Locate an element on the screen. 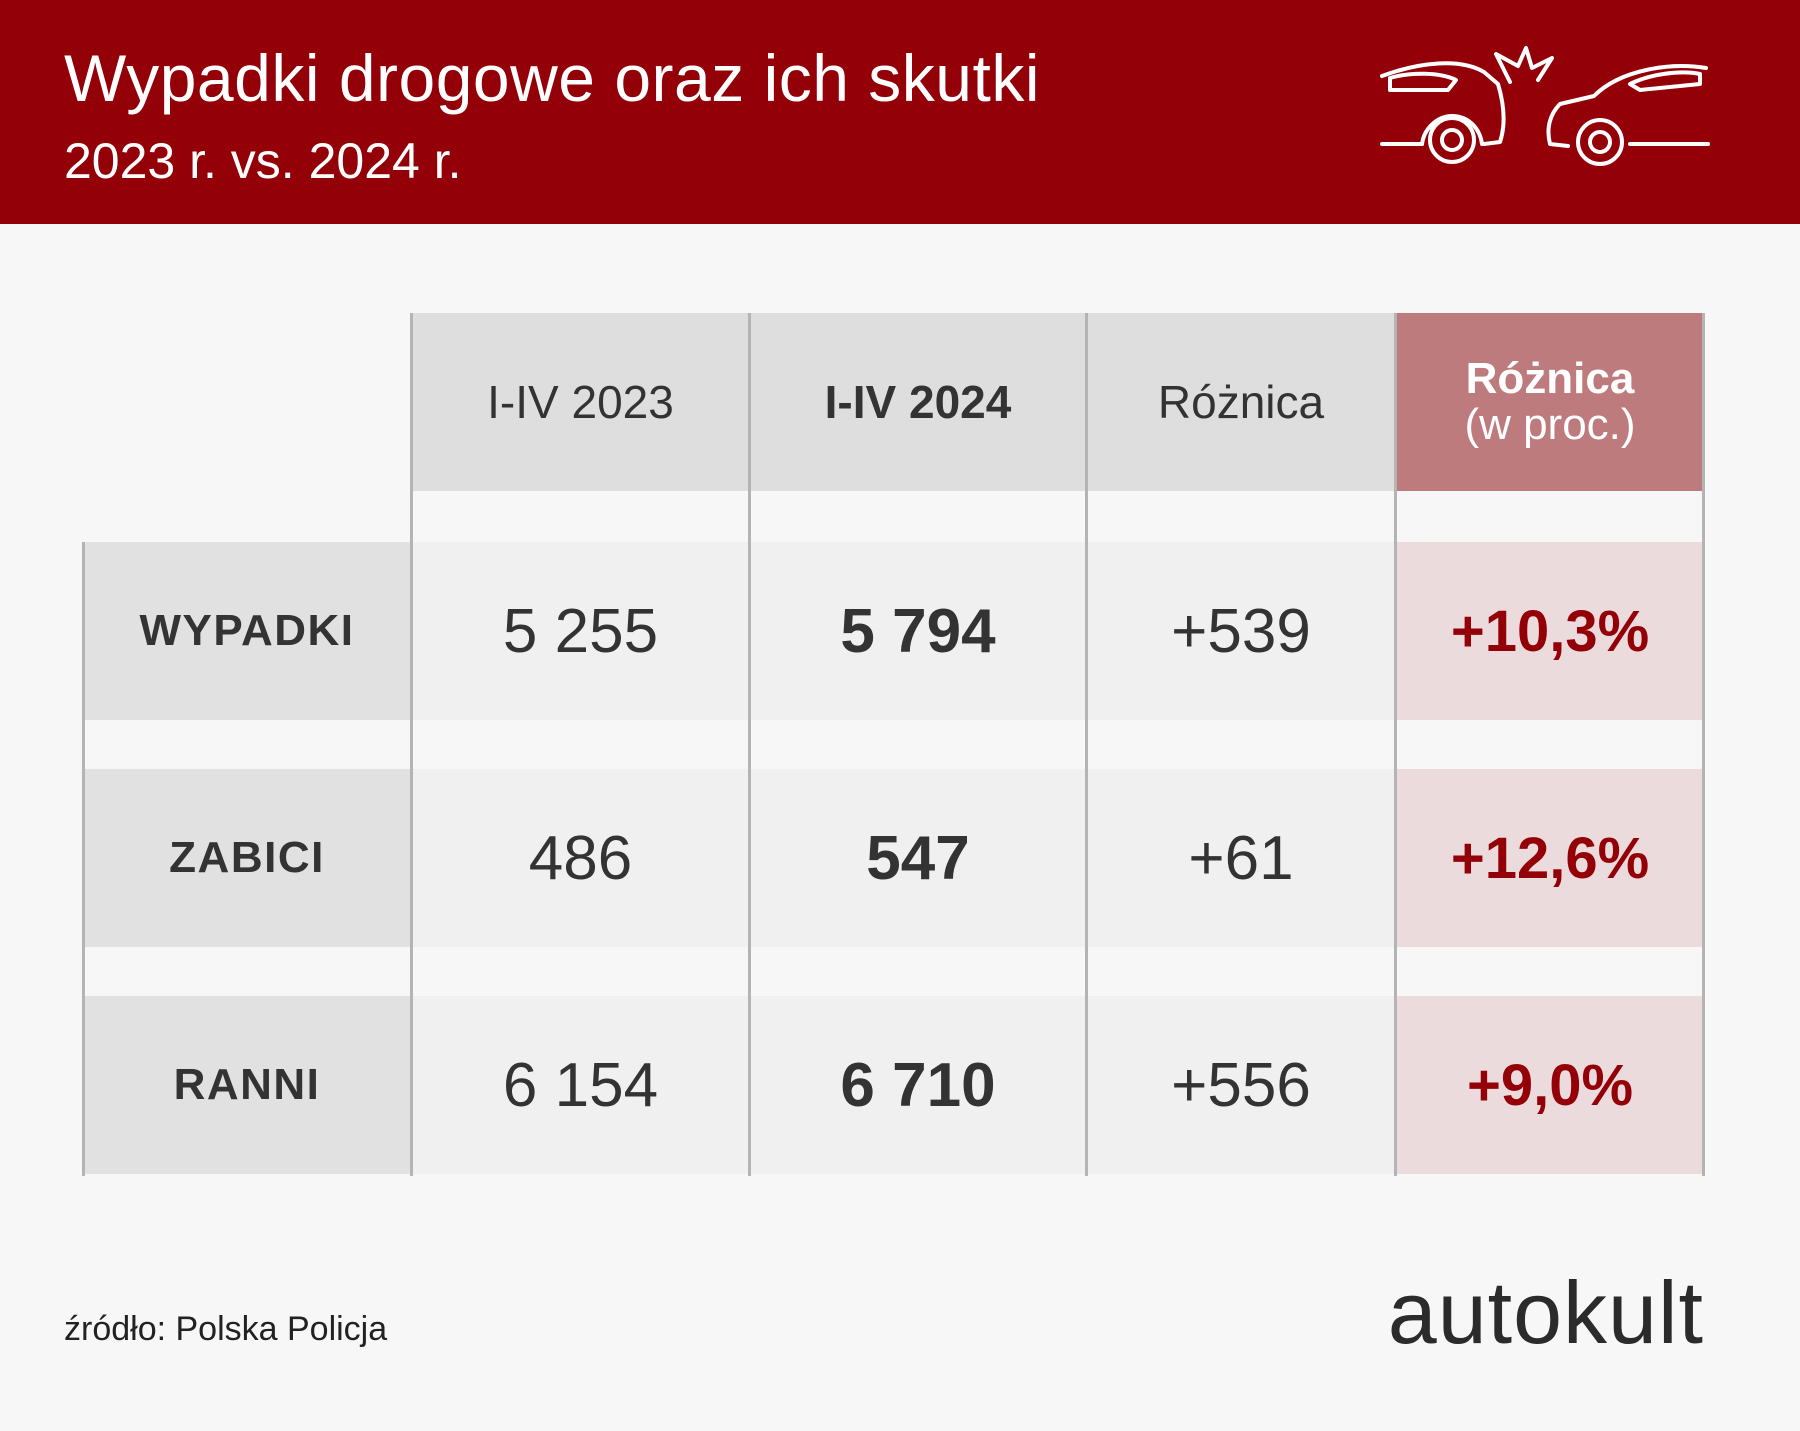 This screenshot has height=1431, width=1800. row-label-wypadki: WYPADKI is located at coordinates (247, 631).